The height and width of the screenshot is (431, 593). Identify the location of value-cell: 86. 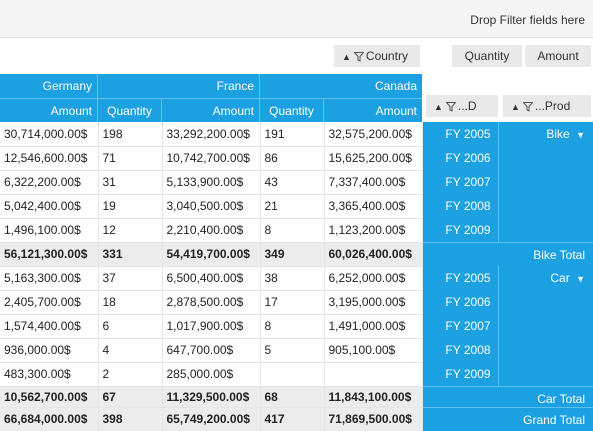
(292, 158).